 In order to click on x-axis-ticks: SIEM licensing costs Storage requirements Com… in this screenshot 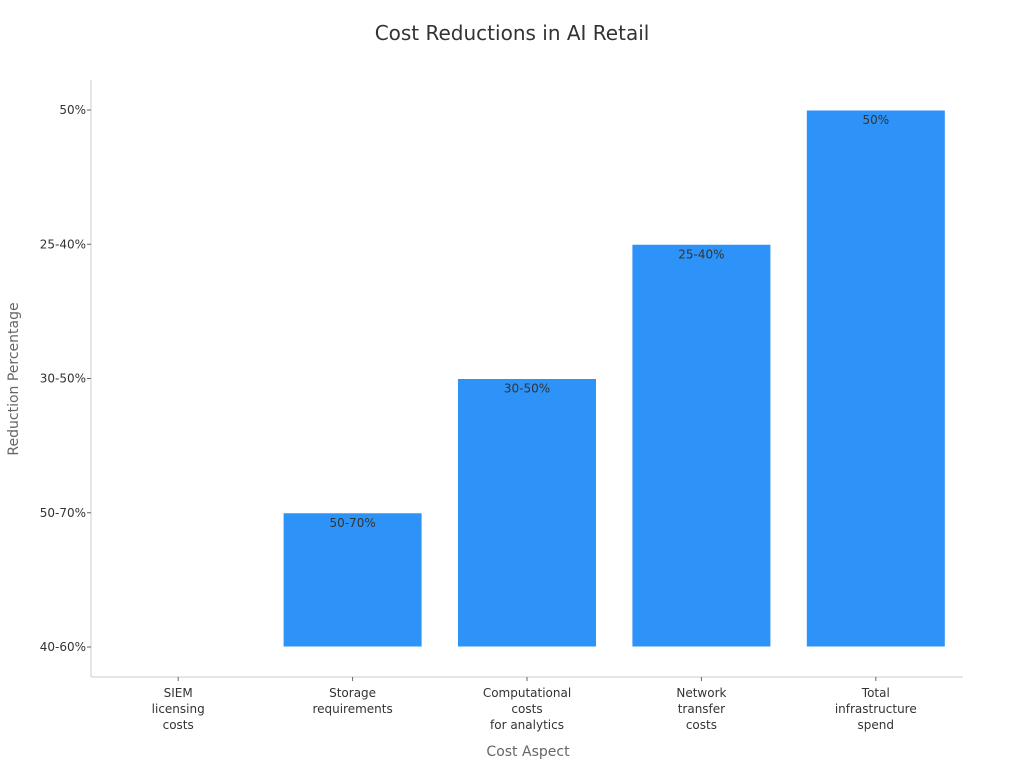, I will do `click(534, 704)`.